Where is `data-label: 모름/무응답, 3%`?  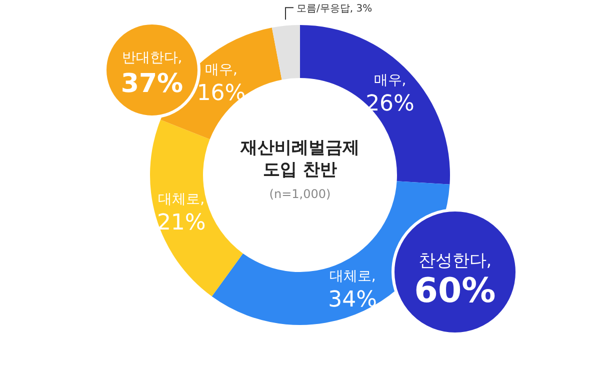
data-label: 모름/무응답, 3% is located at coordinates (334, 9).